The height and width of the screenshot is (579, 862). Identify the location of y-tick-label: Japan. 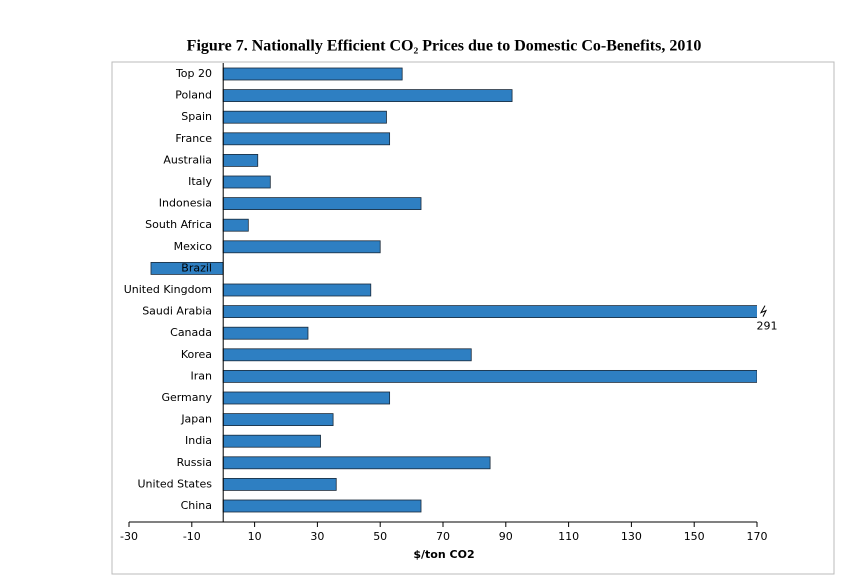
(196, 419).